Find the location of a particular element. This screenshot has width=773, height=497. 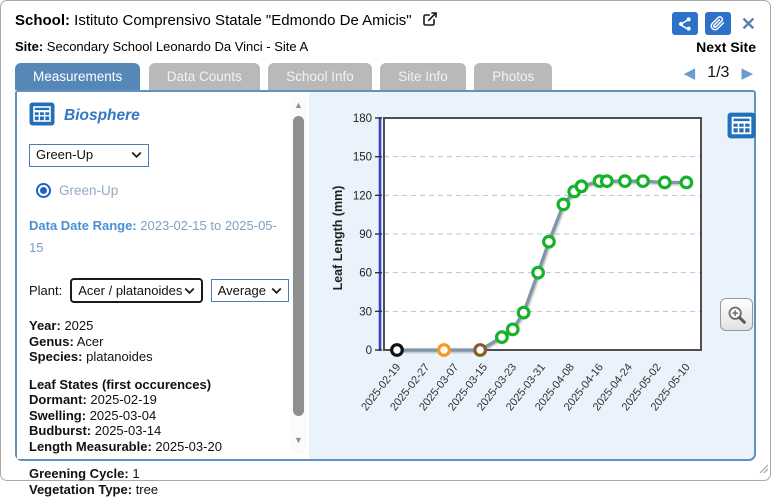

leaf-state-budburst: Budburst: 2025-03-14 is located at coordinates (159, 431).